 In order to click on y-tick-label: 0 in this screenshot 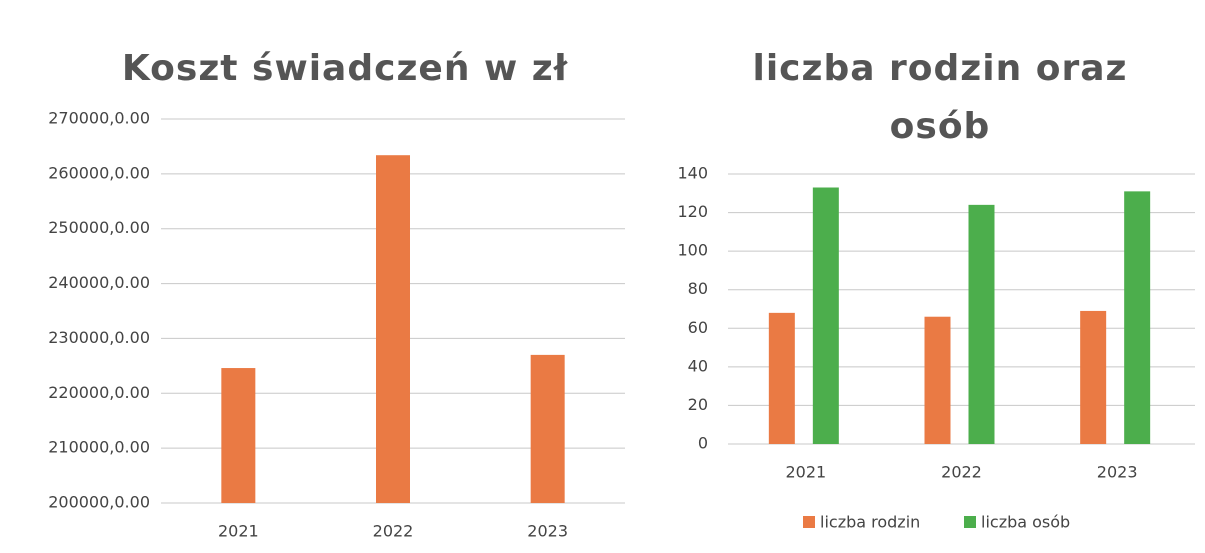, I will do `click(703, 443)`.